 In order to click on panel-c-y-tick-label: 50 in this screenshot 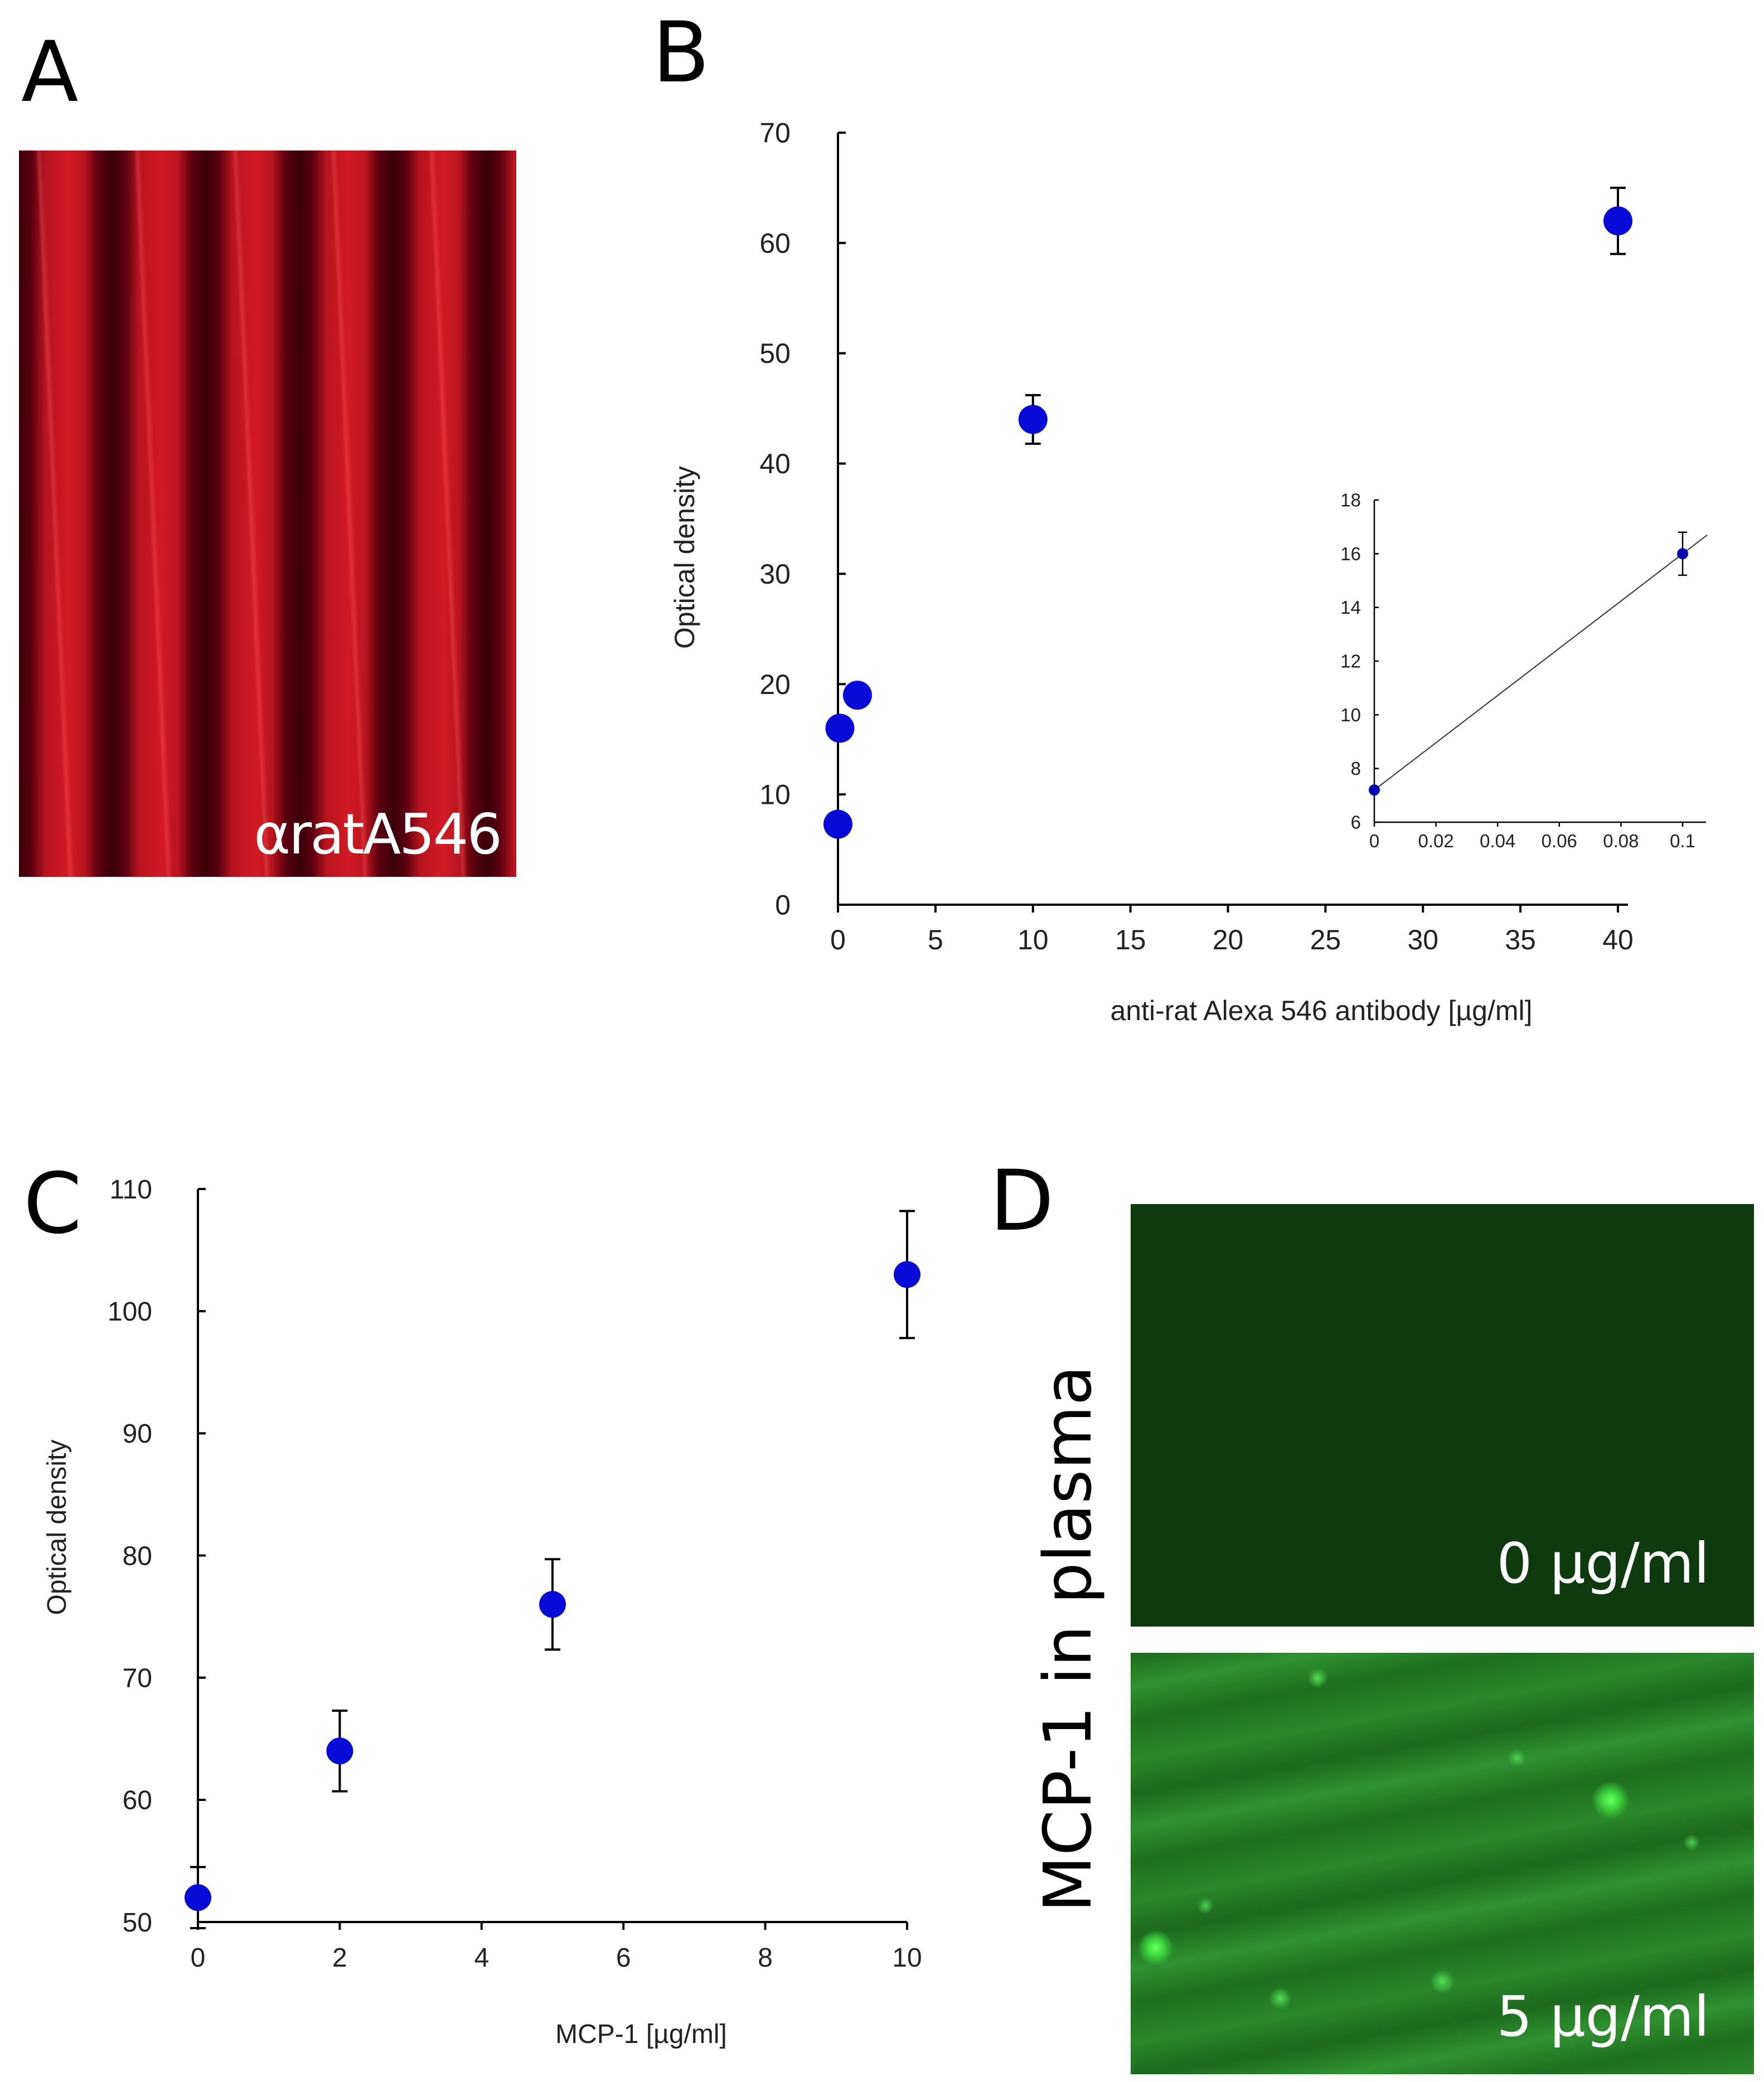, I will do `click(137, 1923)`.